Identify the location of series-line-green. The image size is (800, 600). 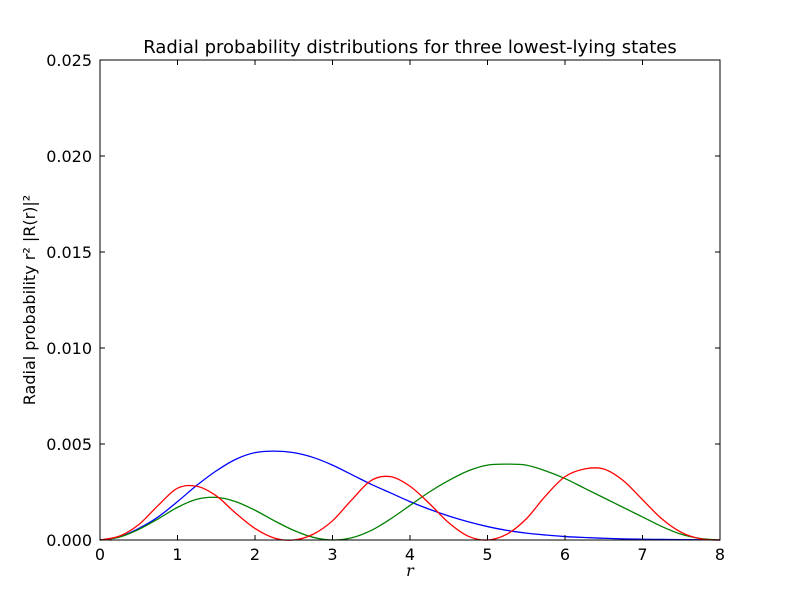
(410, 502).